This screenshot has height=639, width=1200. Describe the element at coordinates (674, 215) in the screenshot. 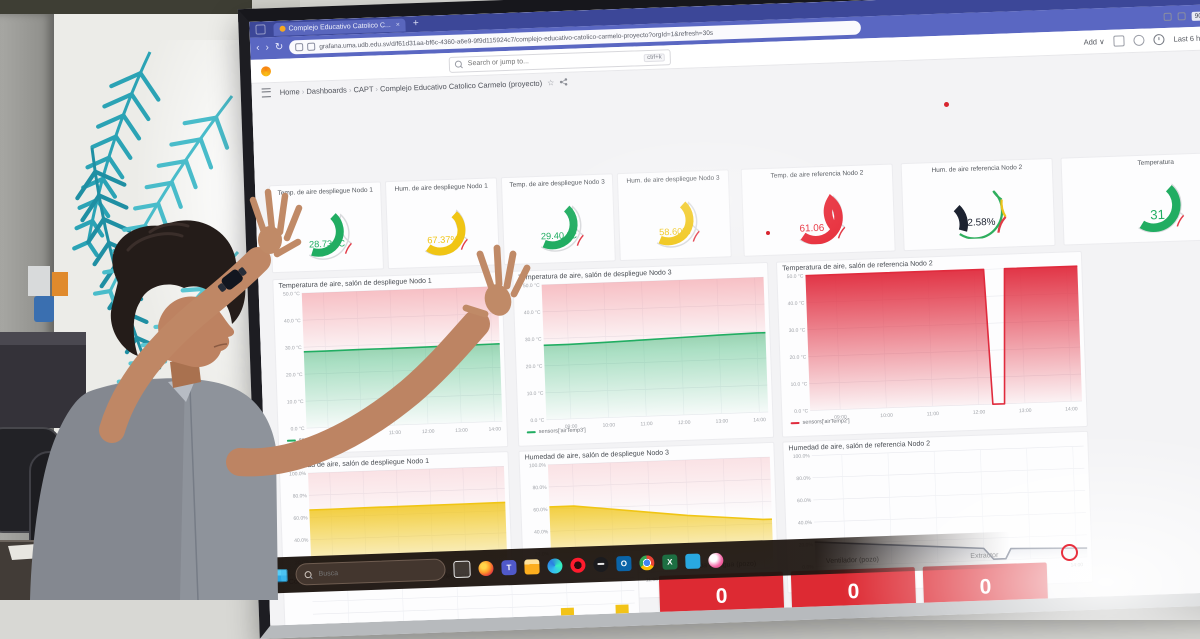

I see `gauge-panel: Hum. de aire despliegue Nodo 3 58.60%` at that location.